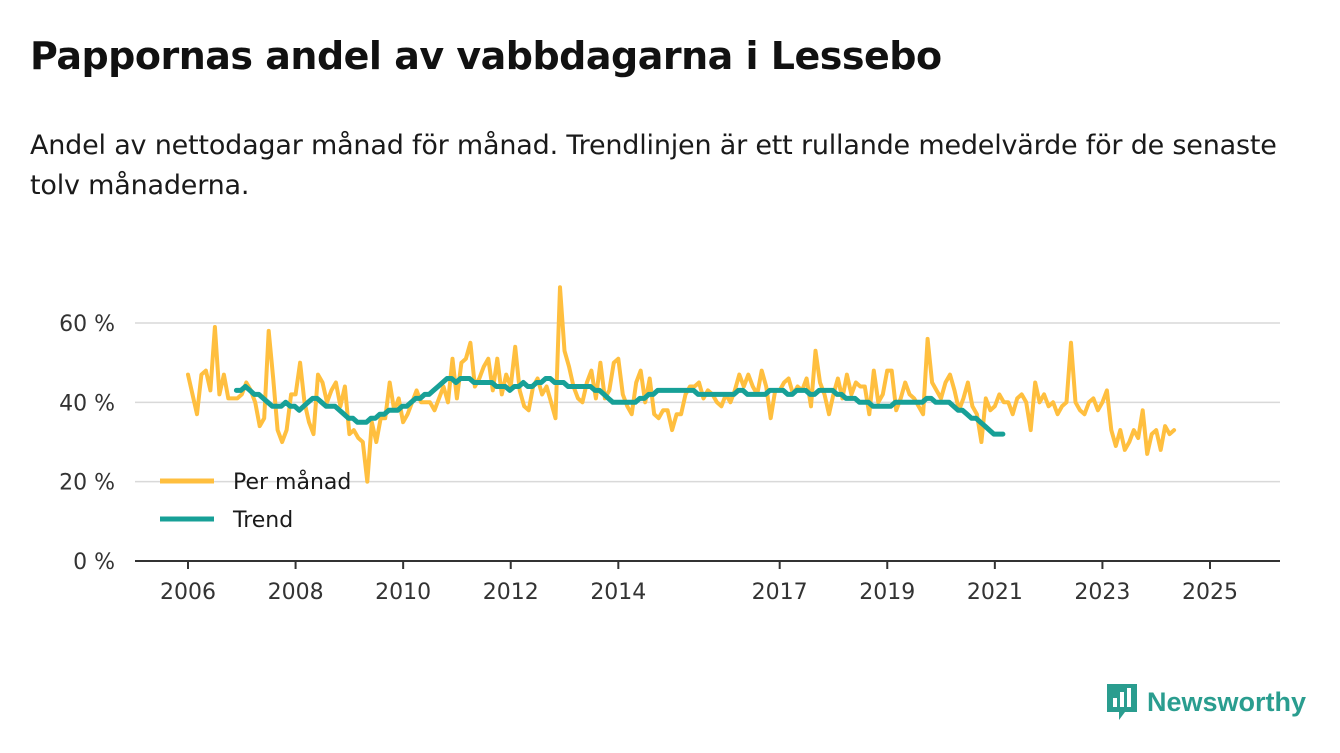 The height and width of the screenshot is (753, 1340). Describe the element at coordinates (87, 443) in the screenshot. I see `y-axis-ticks: 0 % 20 % 40 % 60 %` at that location.